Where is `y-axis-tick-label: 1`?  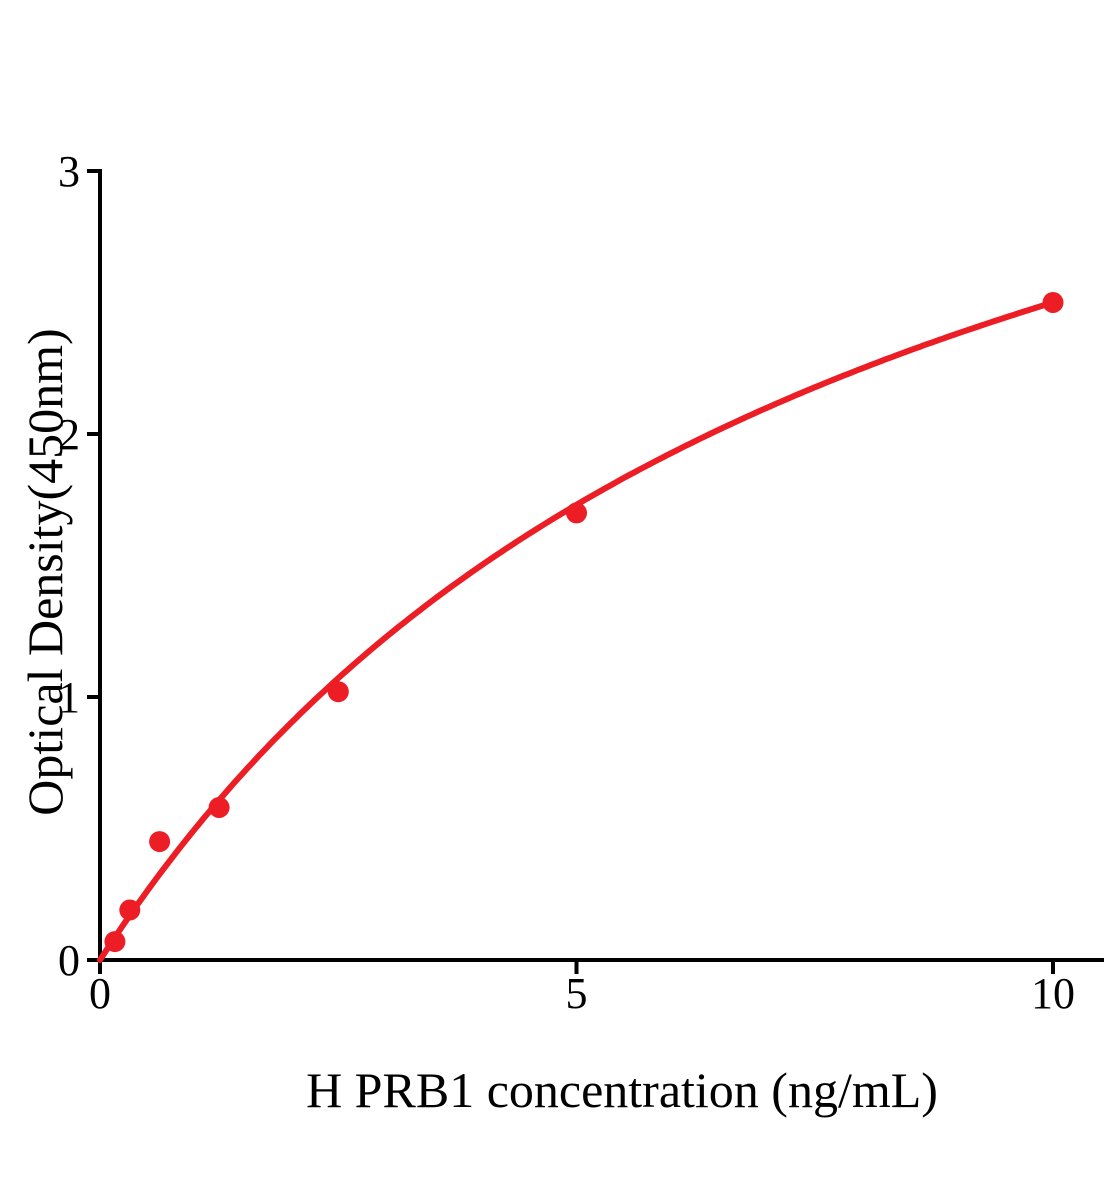 y-axis-tick-label: 1 is located at coordinates (69, 697).